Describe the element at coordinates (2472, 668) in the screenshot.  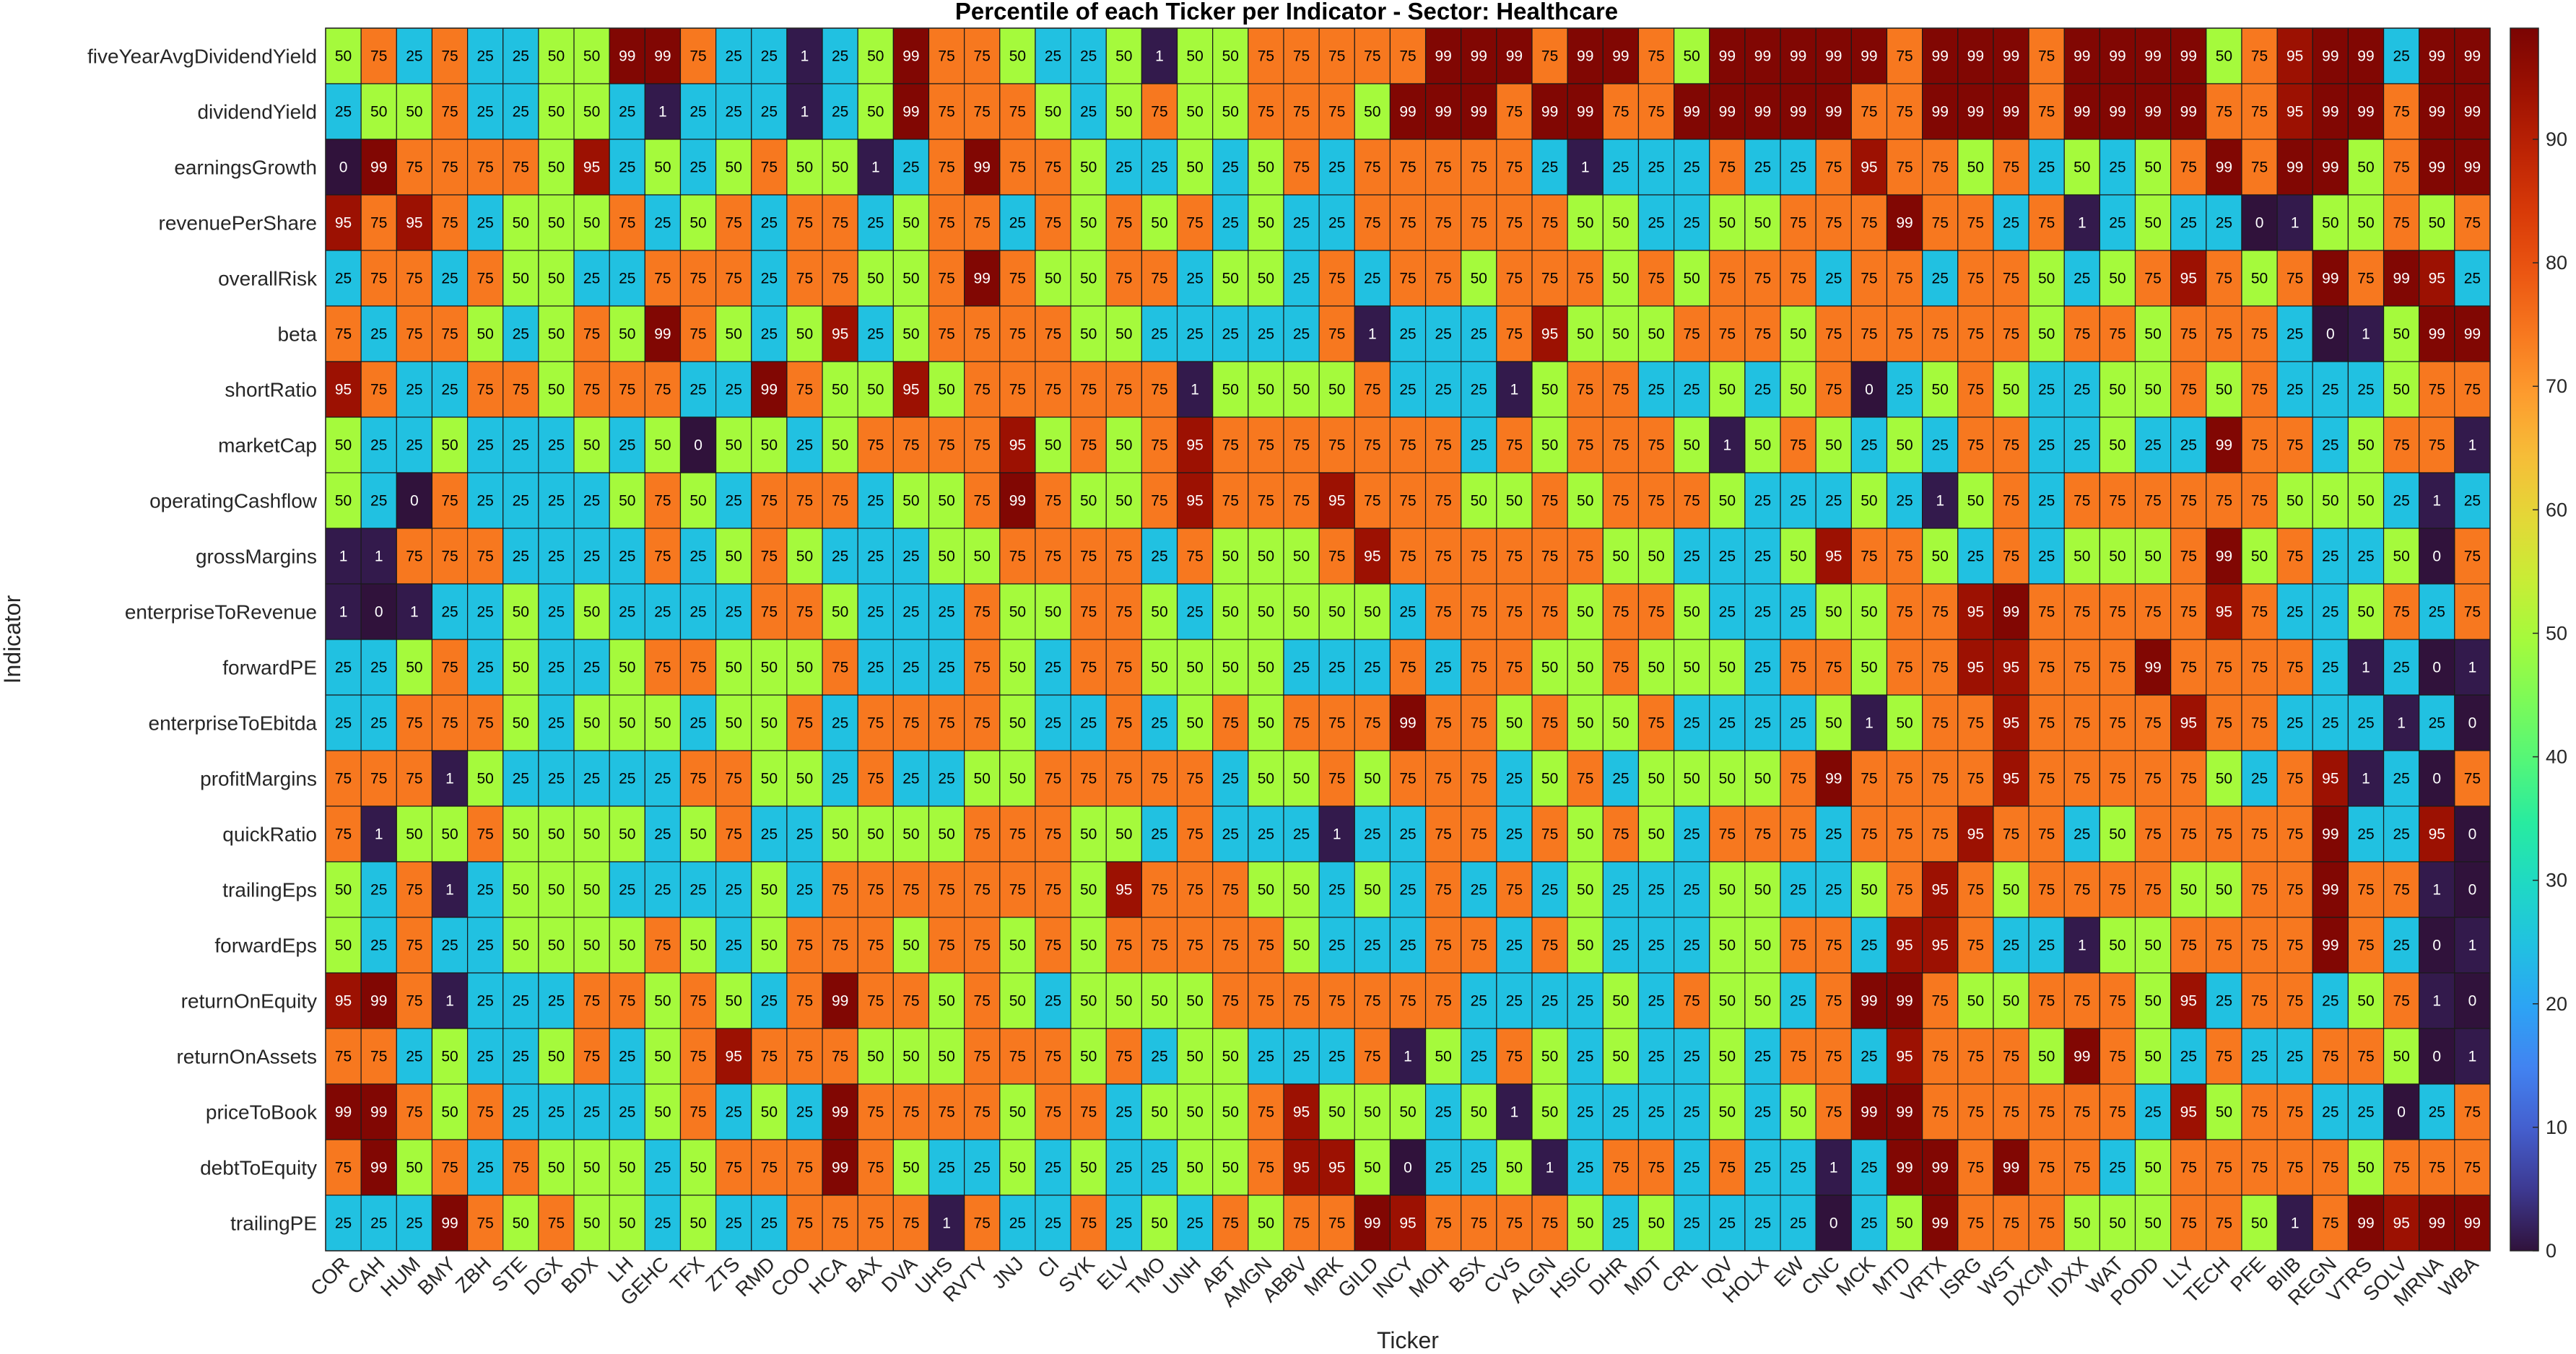
I see `cell-value-label: 1` at that location.